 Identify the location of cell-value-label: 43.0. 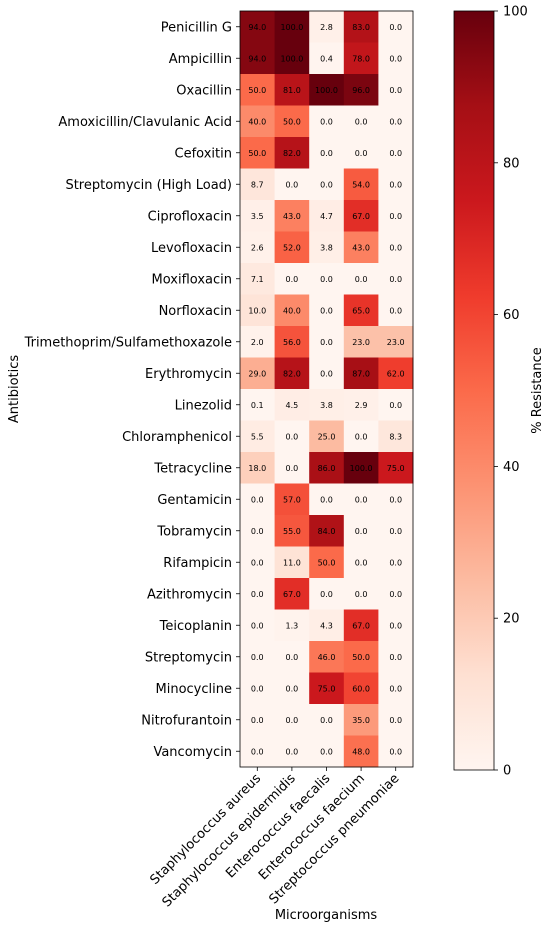
(361, 247).